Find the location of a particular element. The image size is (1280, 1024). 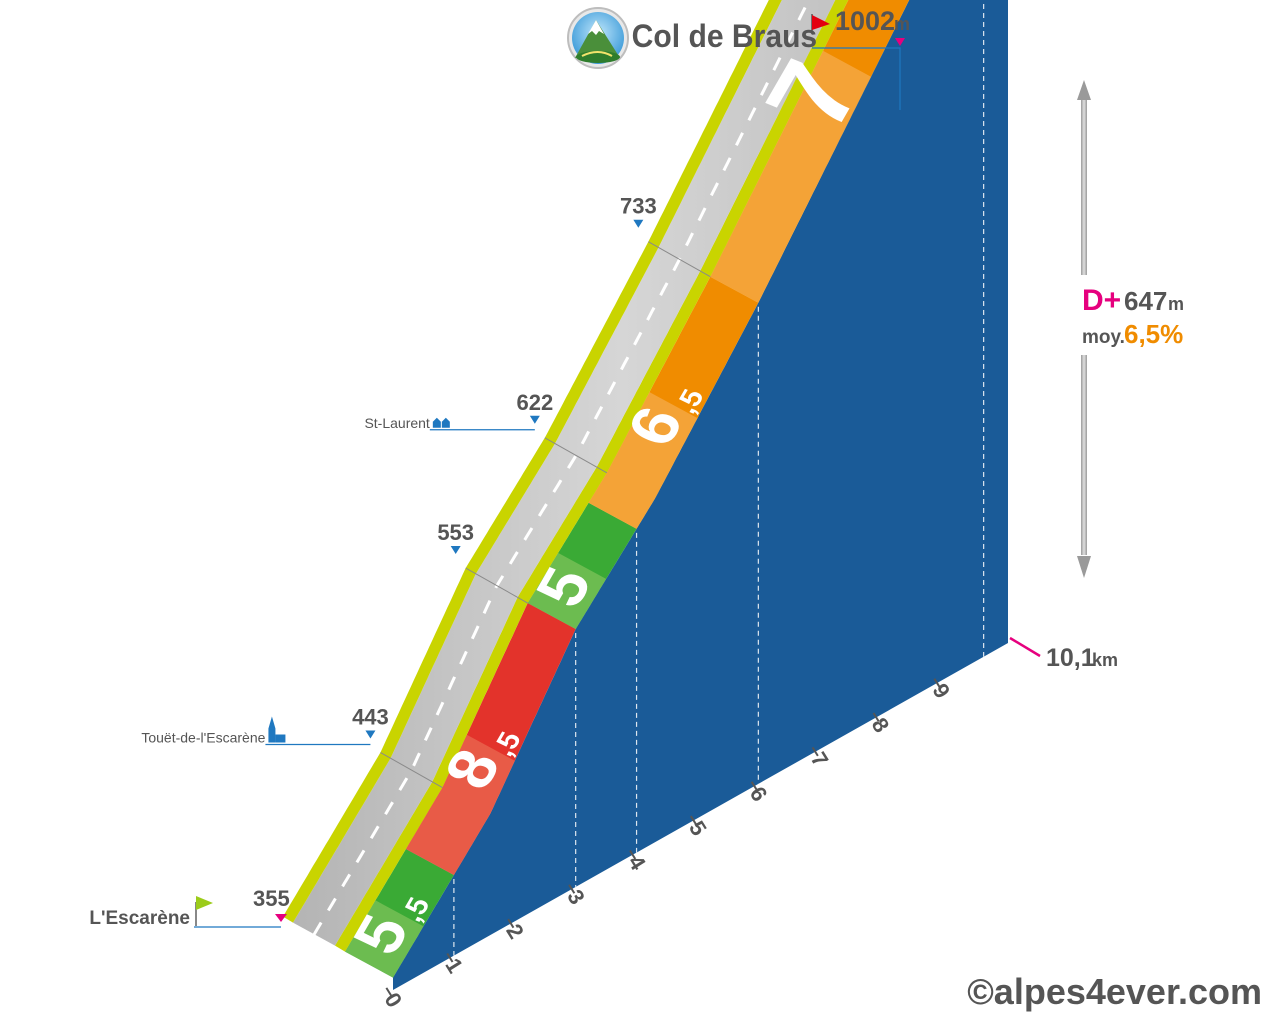

summit-unit: m is located at coordinates (902, 24).